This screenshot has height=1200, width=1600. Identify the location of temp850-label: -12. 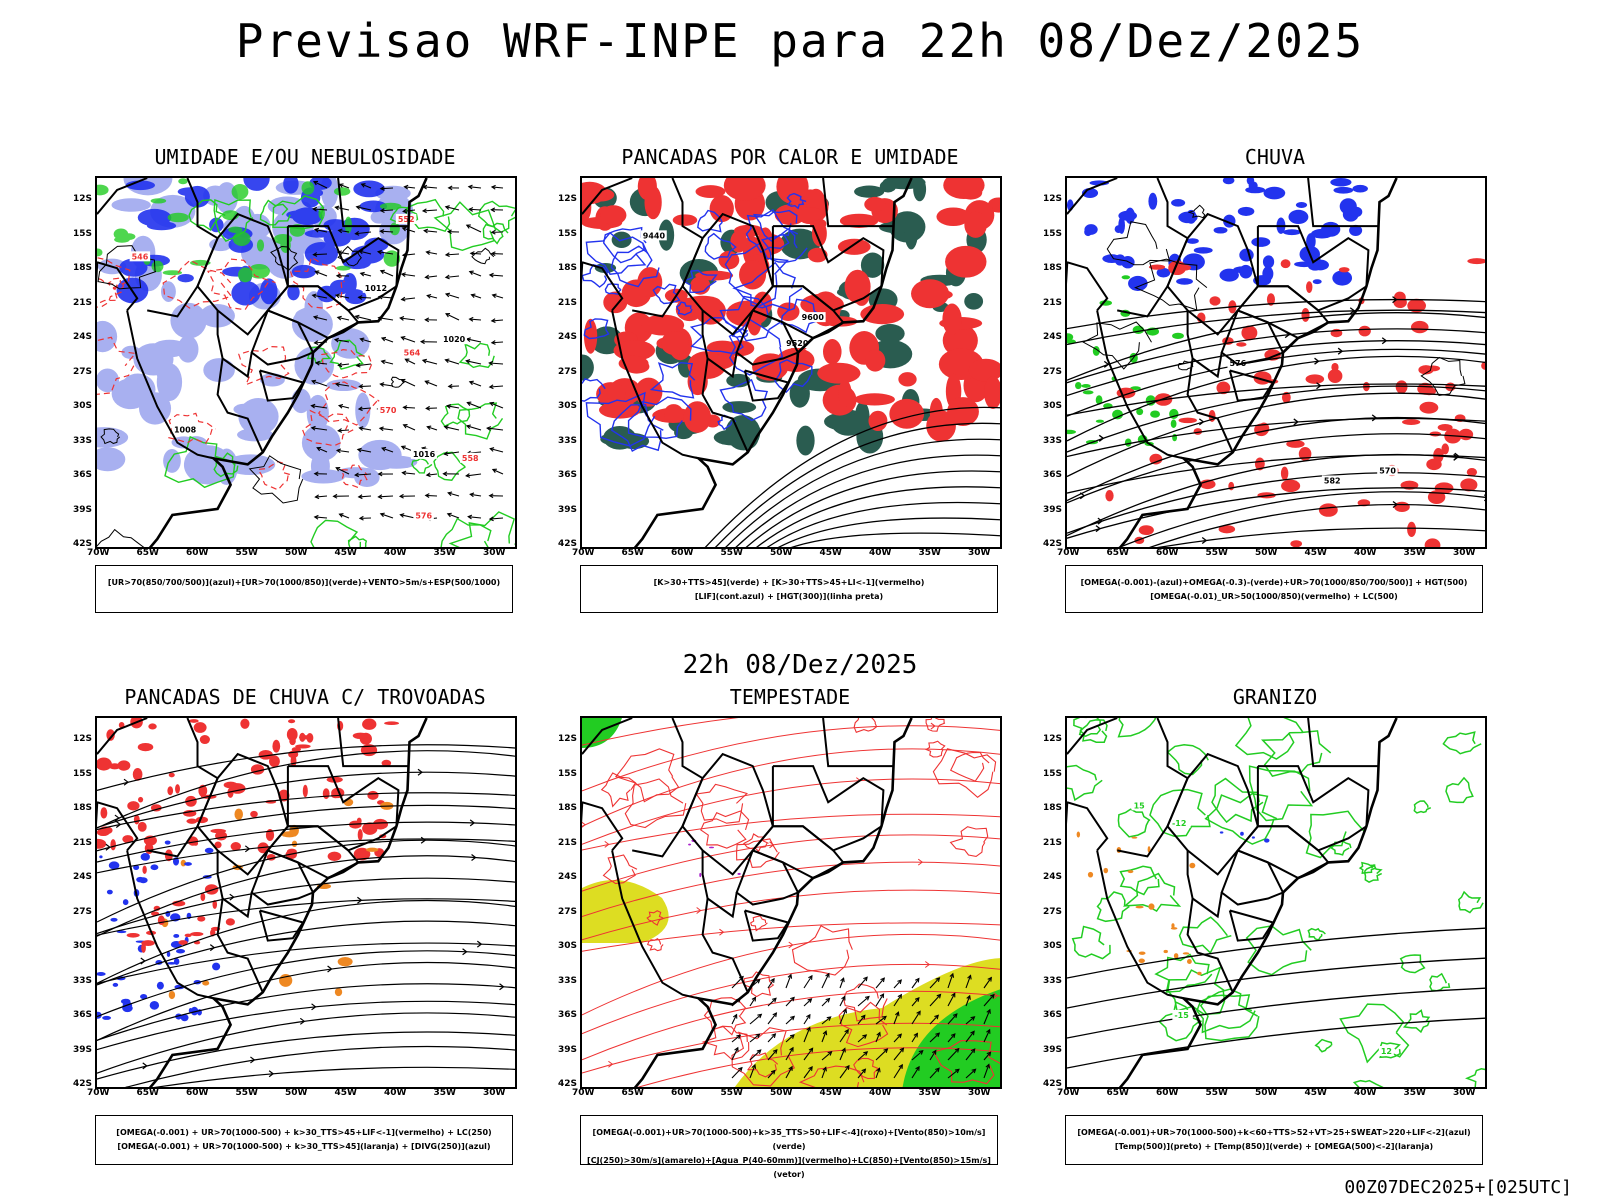
(1179, 823).